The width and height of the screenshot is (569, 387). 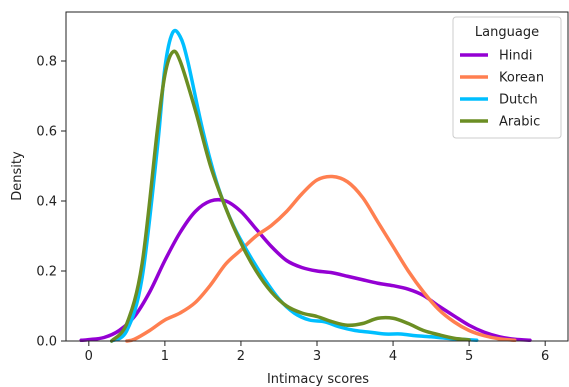 I want to click on legend-box, so click(x=507, y=77).